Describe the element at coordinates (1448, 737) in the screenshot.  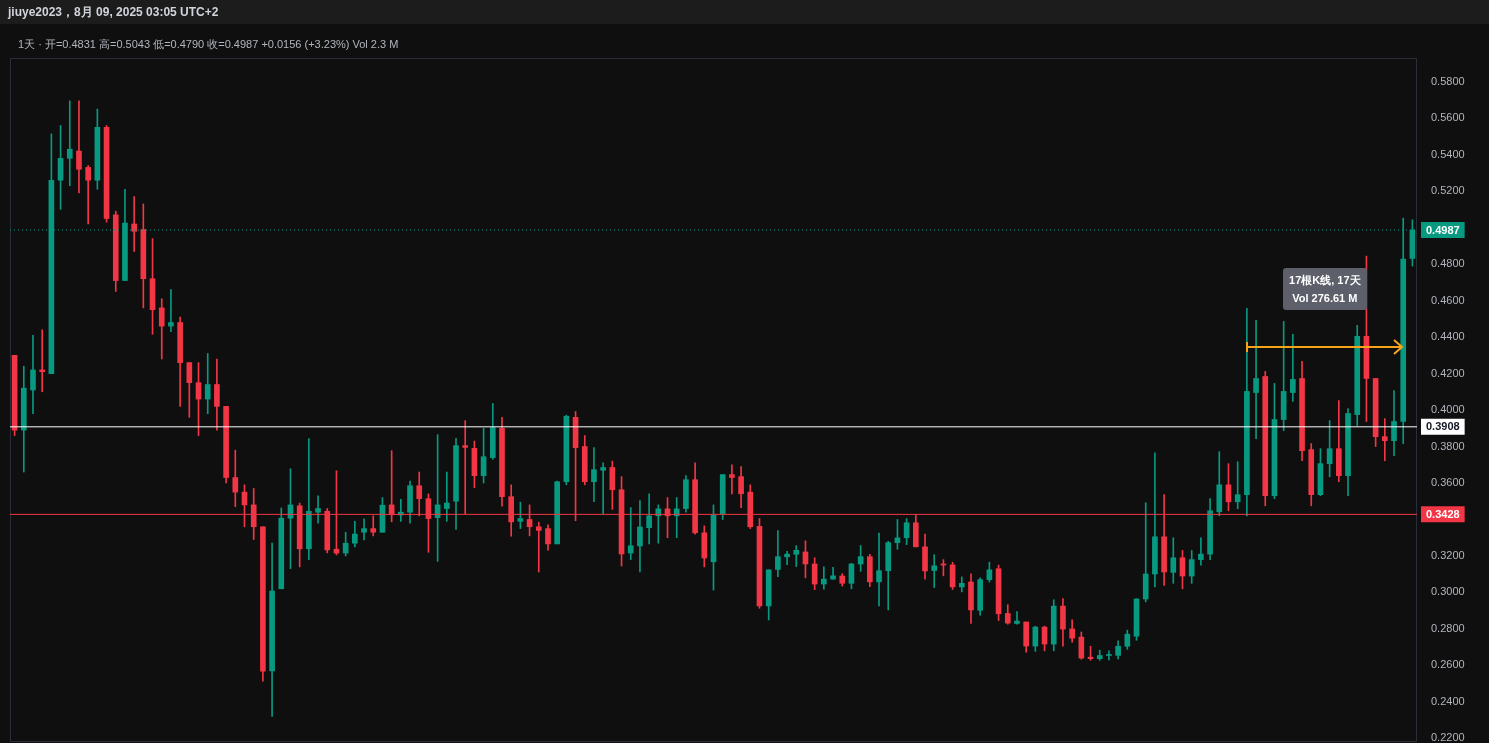
I see `y-tick-label: 0.2200` at that location.